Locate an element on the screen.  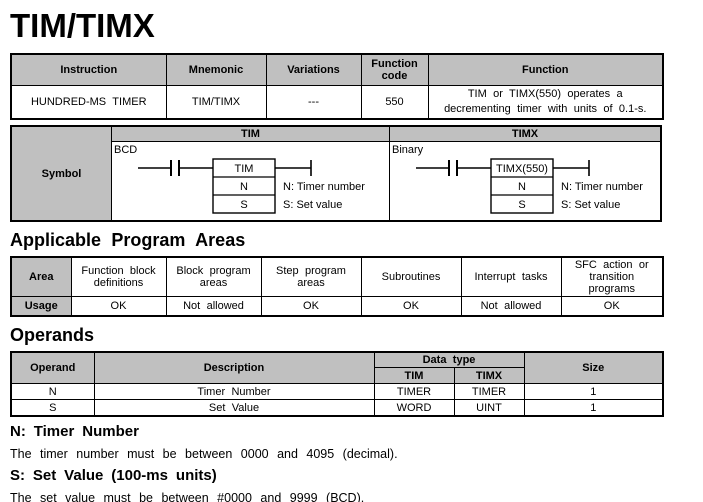
operand-row-n: N Timer Number TIMER TIMER 1 is located at coordinates (337, 392).